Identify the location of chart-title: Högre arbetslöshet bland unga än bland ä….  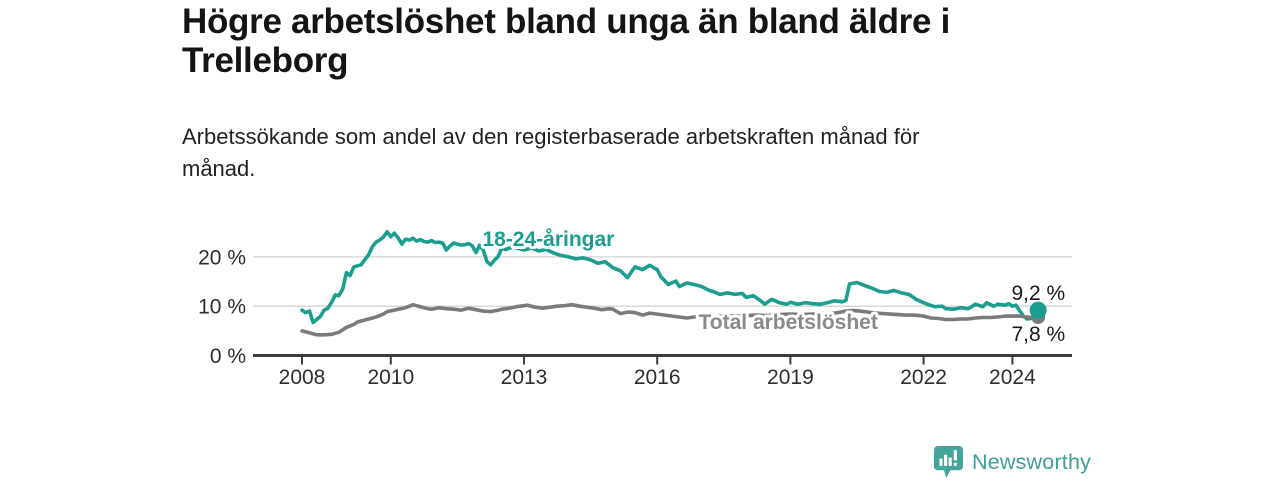
(566, 41).